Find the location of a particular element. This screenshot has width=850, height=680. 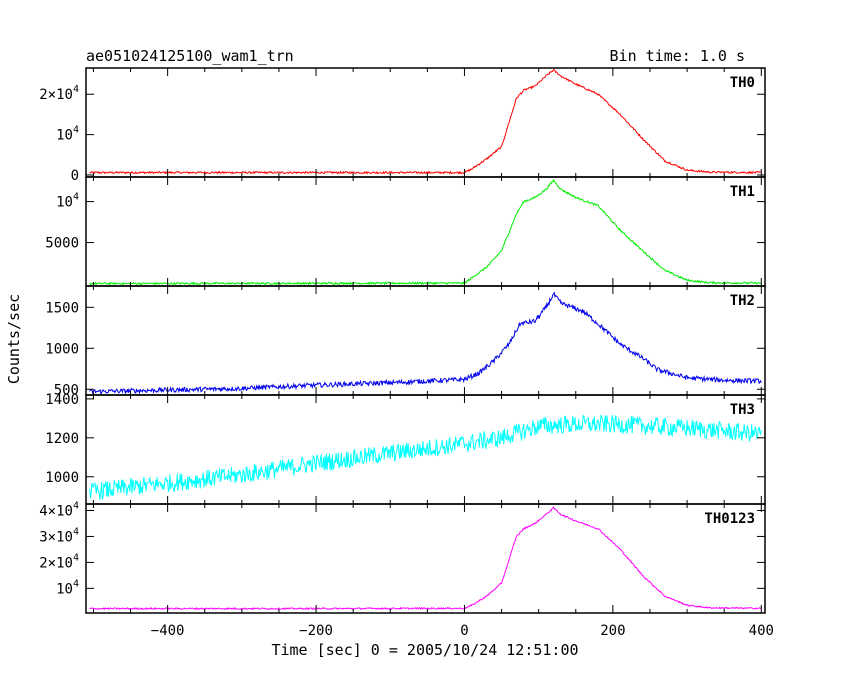

series-th3 is located at coordinates (425, 457).